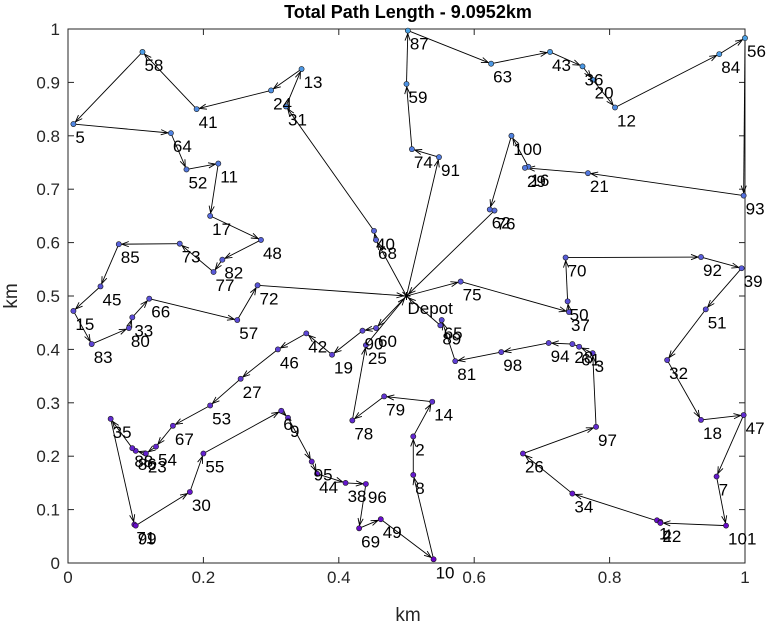  Describe the element at coordinates (744, 577) in the screenshot. I see `x-tick-label: 1` at that location.